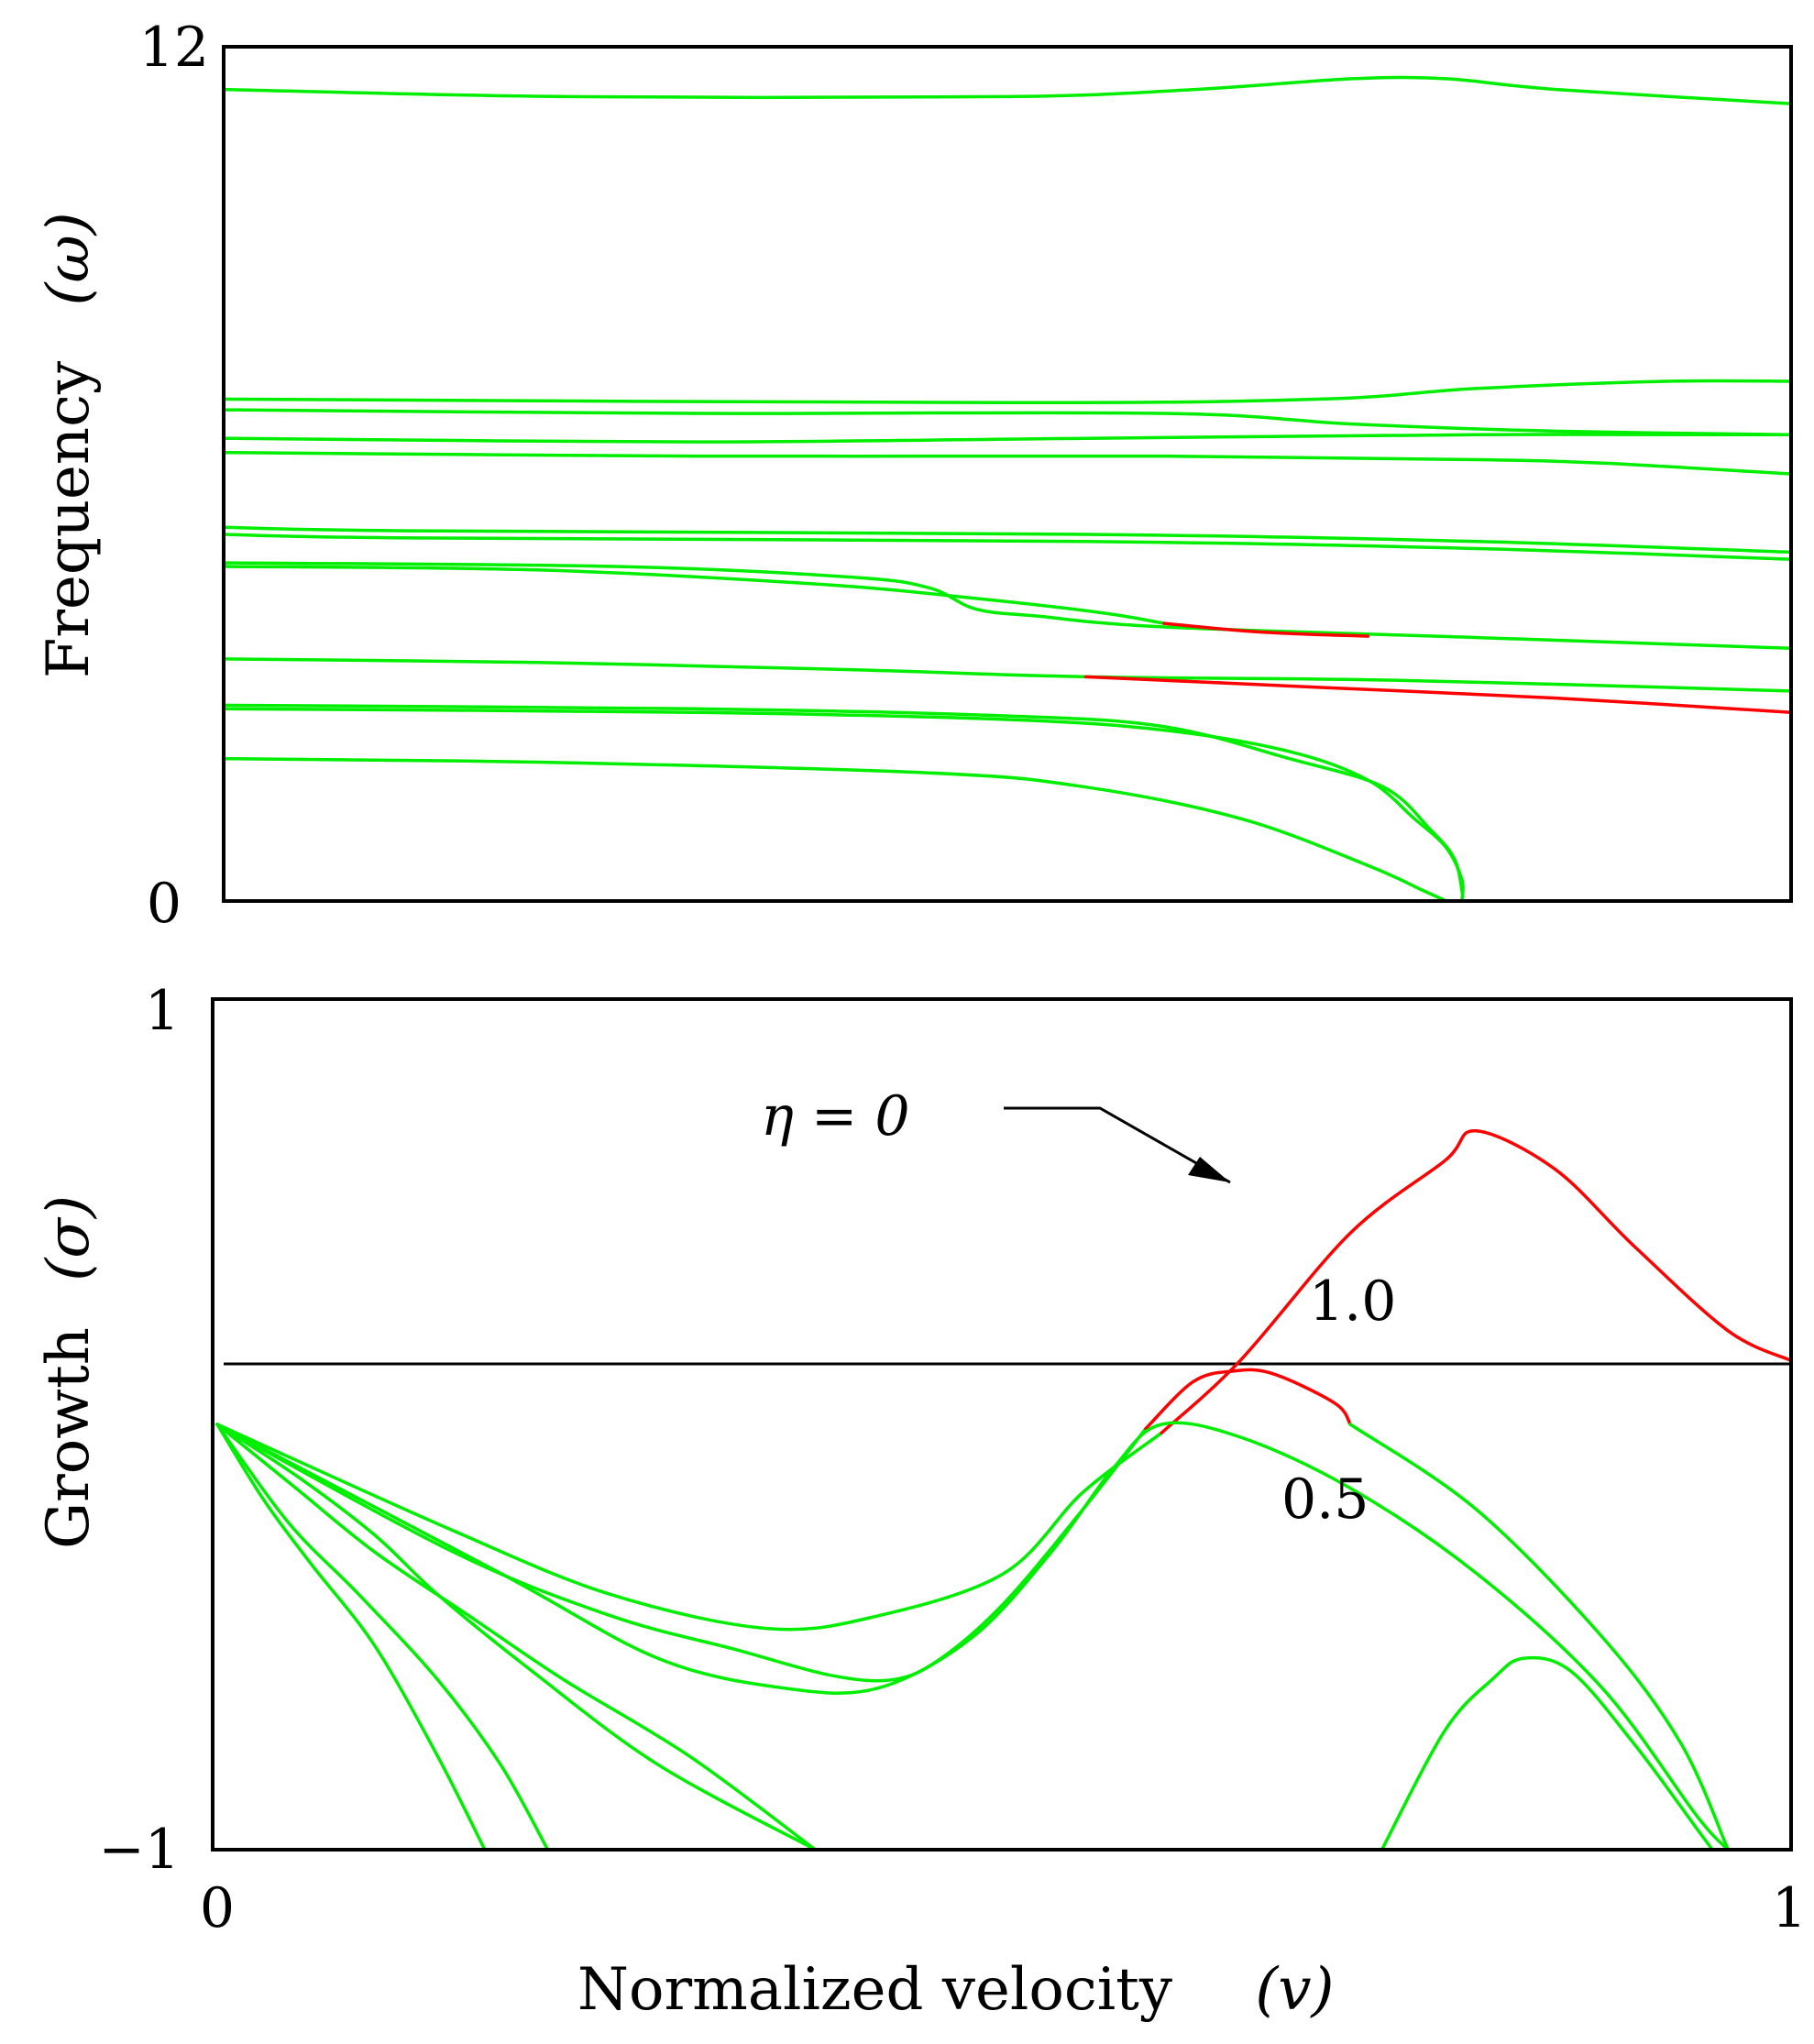 The height and width of the screenshot is (2044, 1814). Describe the element at coordinates (835, 830) in the screenshot. I see `top-mode-13-line` at that location.